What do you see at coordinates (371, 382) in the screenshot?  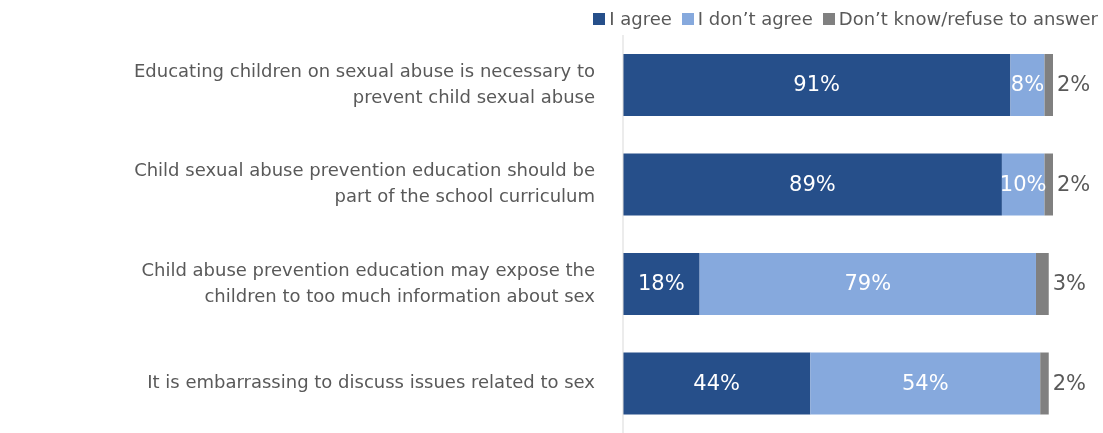 I see `y-tick-label: It is embarrassing to discuss issues related to sex` at bounding box center [371, 382].